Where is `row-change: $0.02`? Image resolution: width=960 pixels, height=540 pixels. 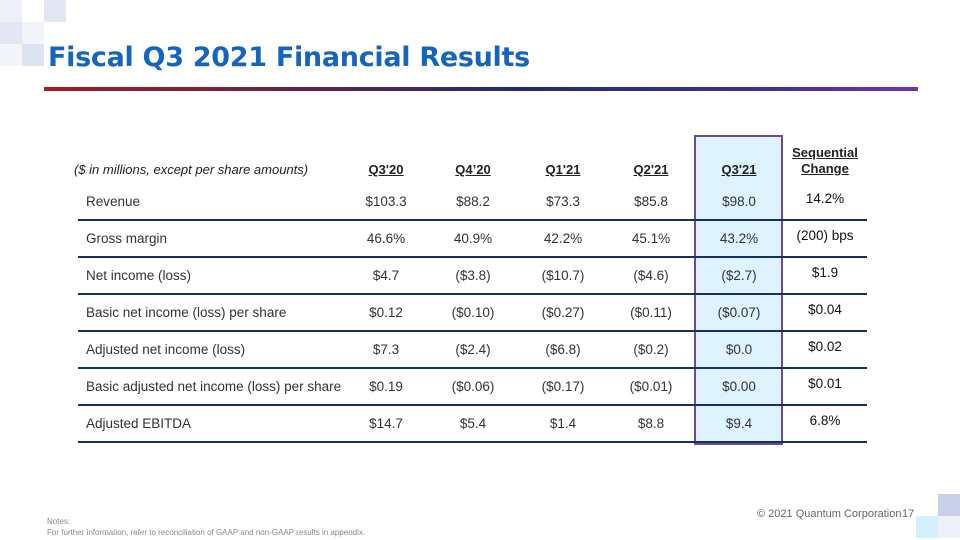 row-change: $0.02 is located at coordinates (825, 346).